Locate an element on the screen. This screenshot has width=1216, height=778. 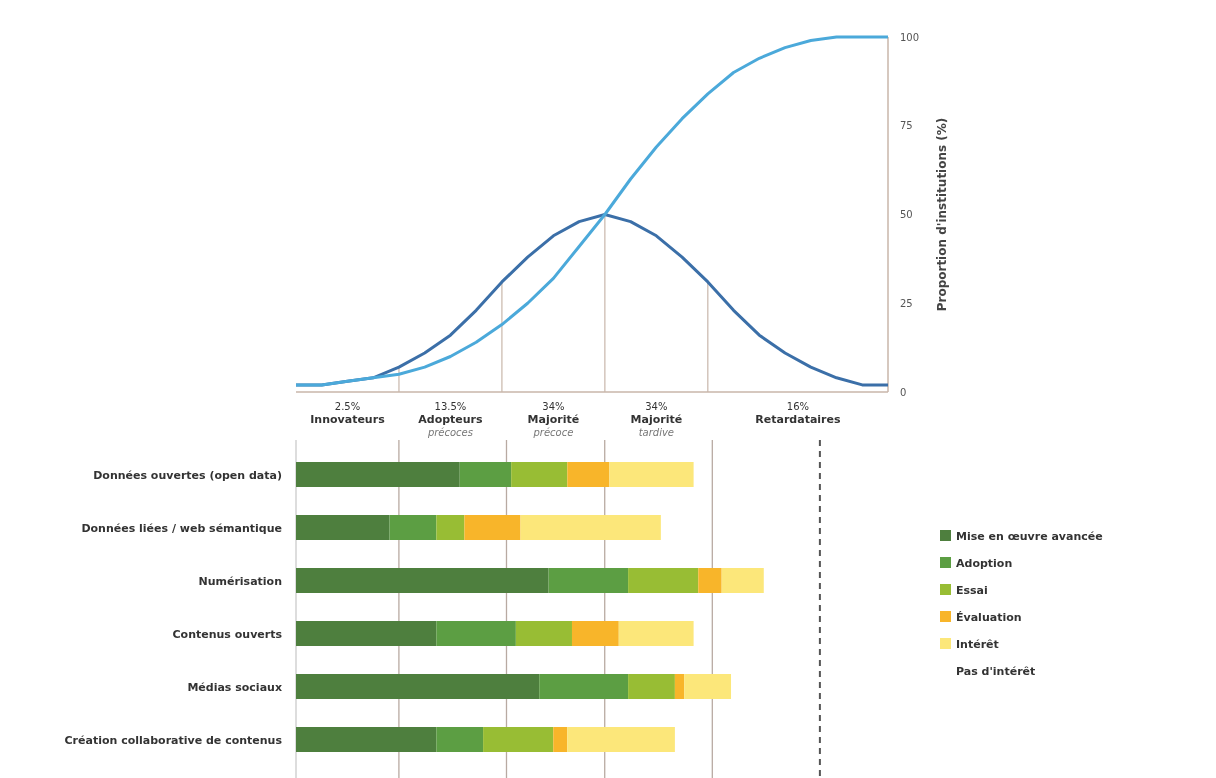
text: 13.5% Adopteurs précoces is located at coordinates (451, 419).